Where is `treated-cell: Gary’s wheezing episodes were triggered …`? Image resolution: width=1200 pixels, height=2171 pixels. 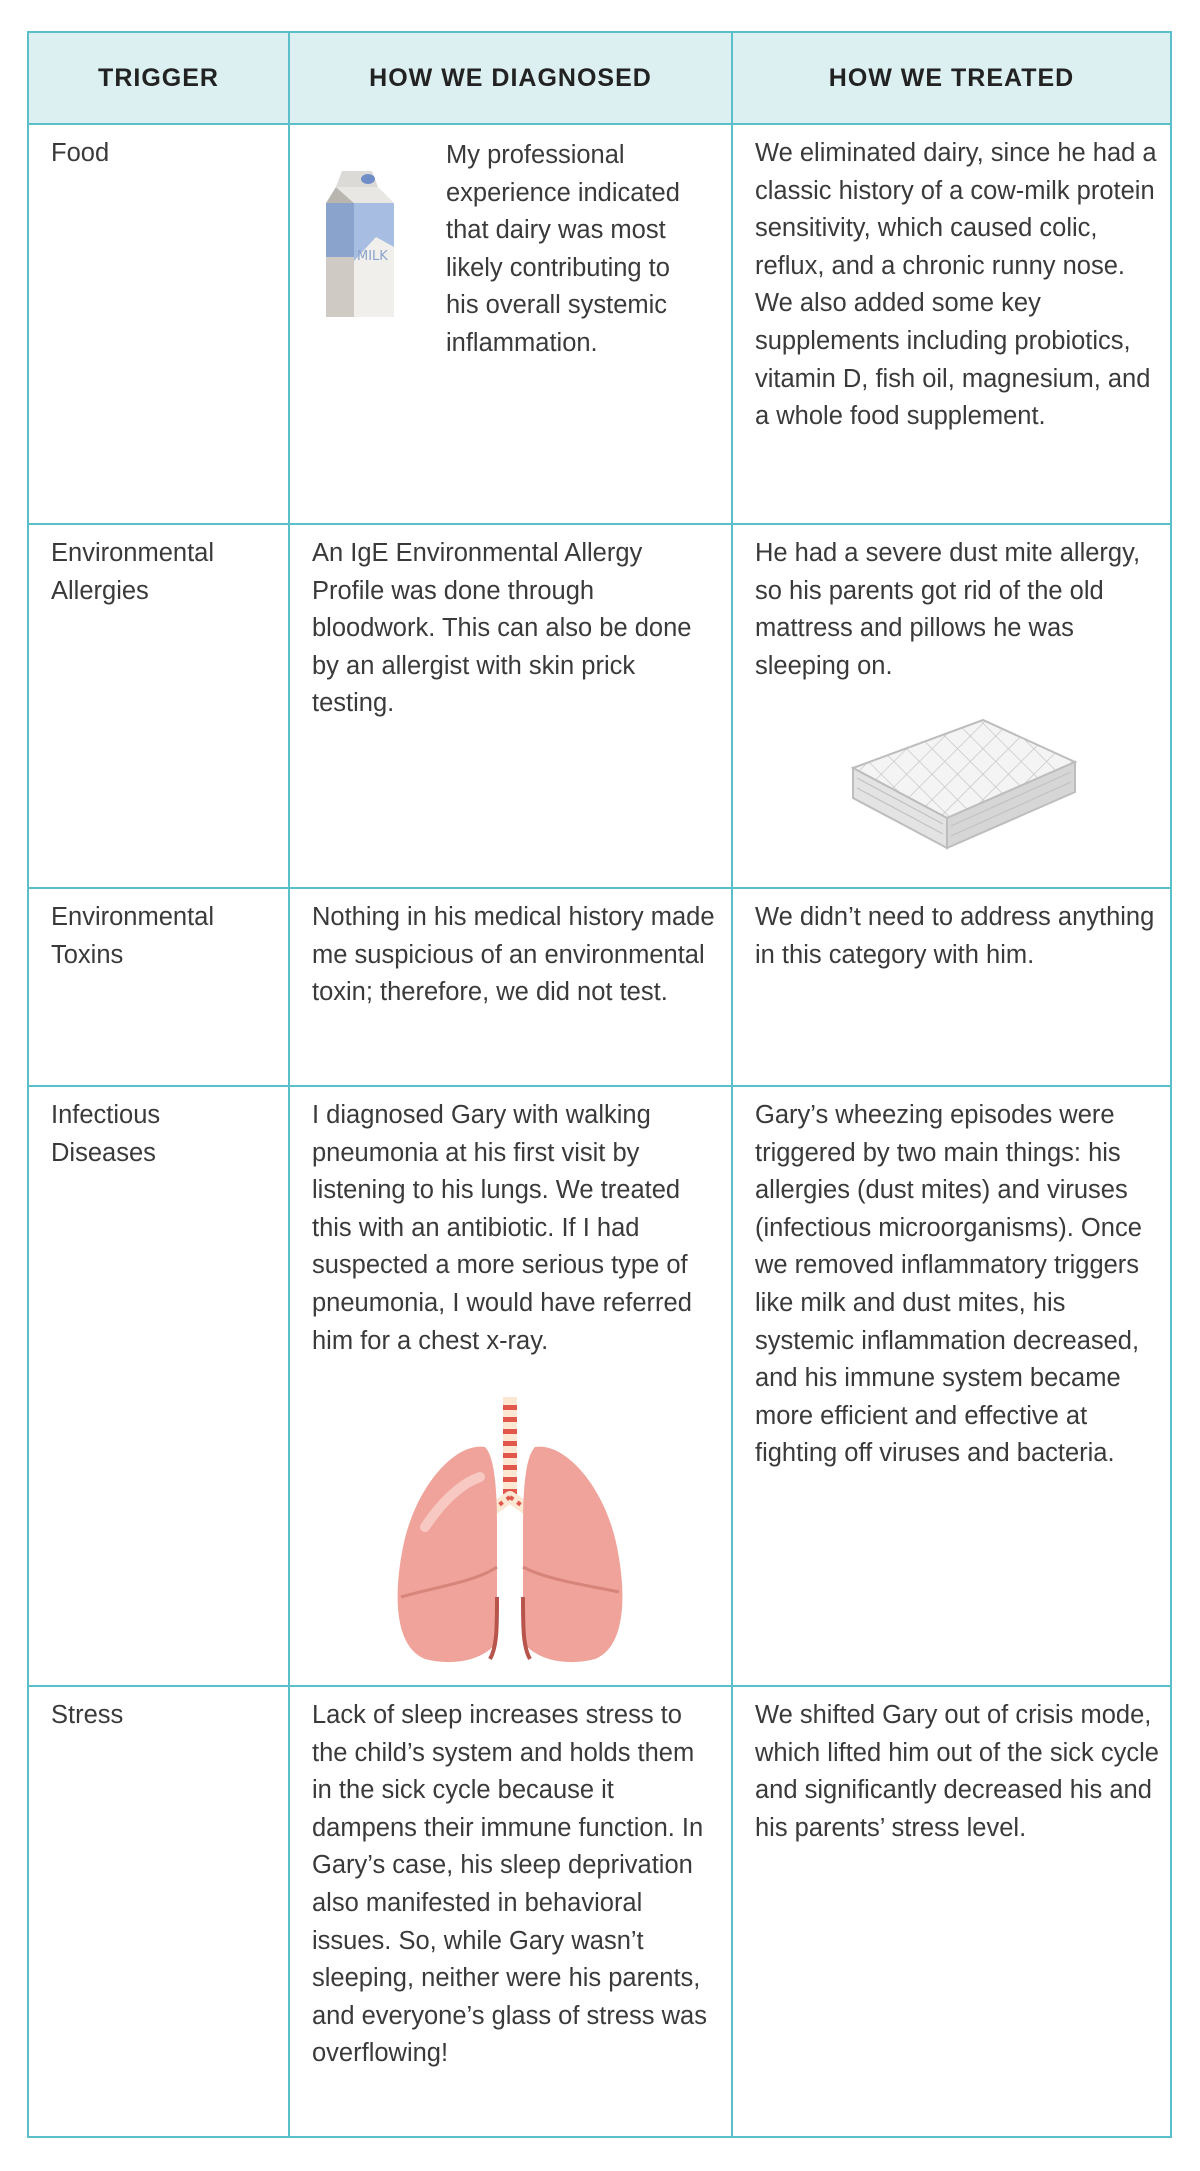 treated-cell: Gary’s wheezing episodes were triggered … is located at coordinates (950, 1386).